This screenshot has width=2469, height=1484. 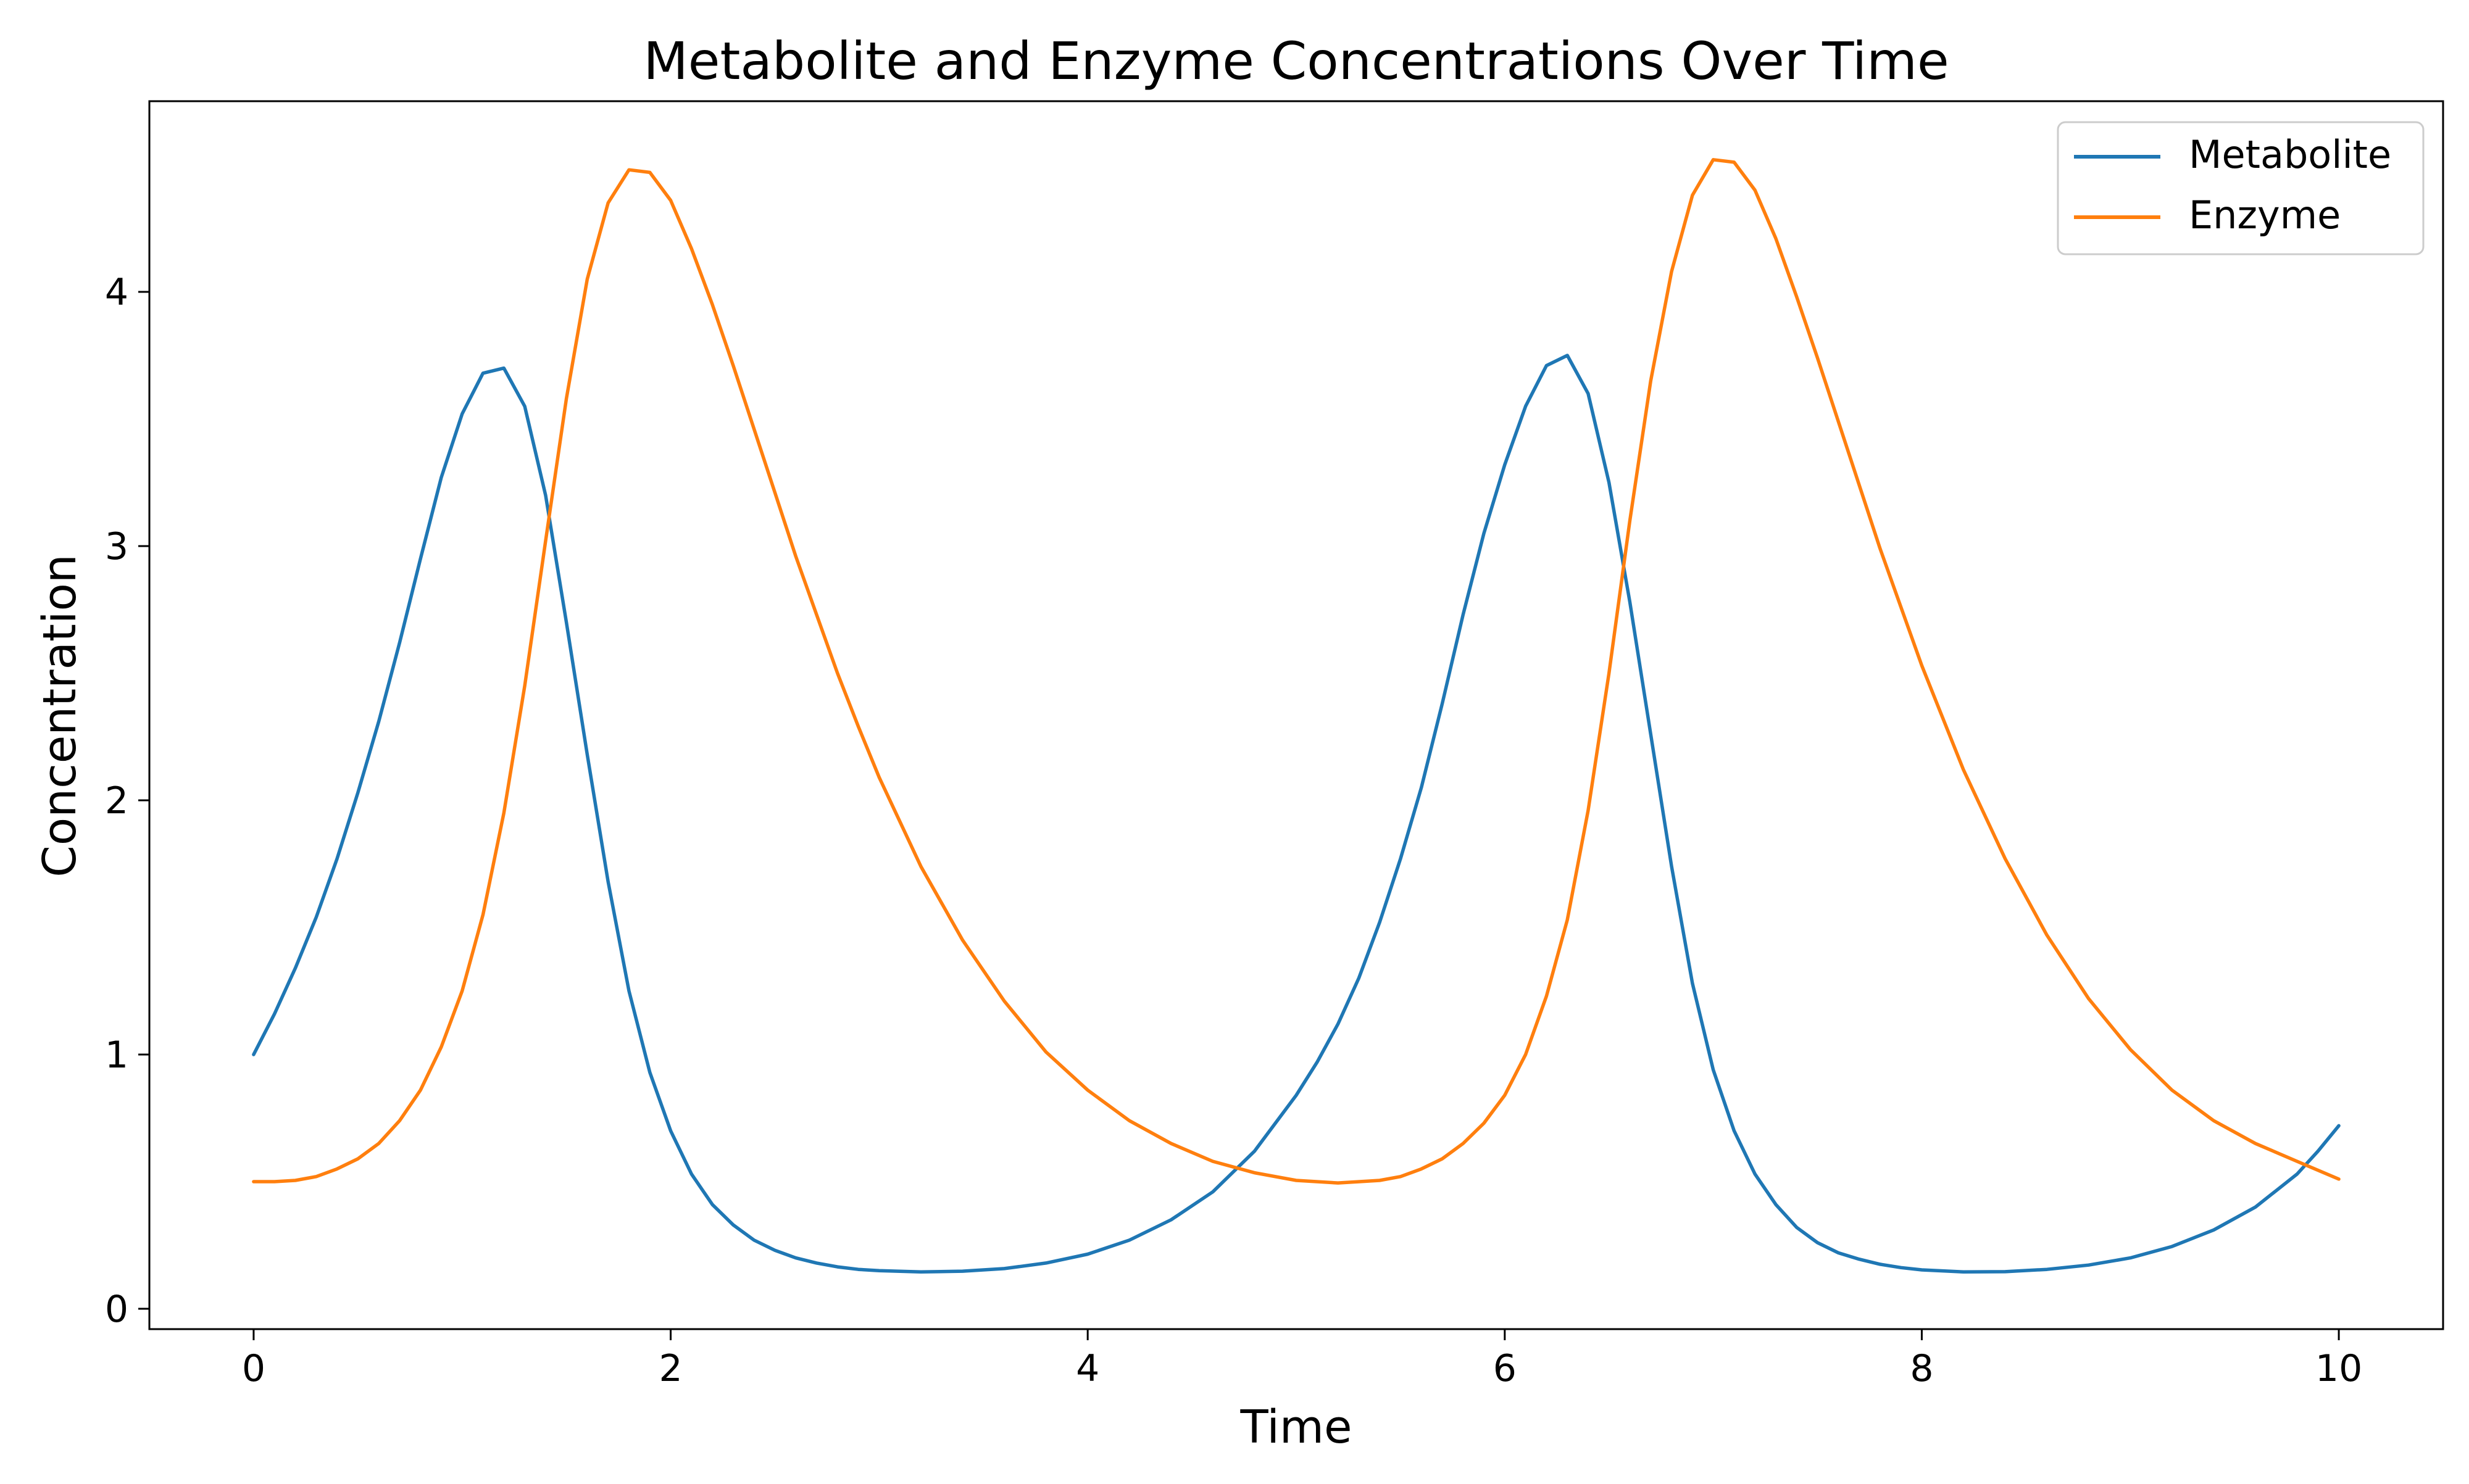 I want to click on x-tick-label: 10, so click(x=2338, y=1369).